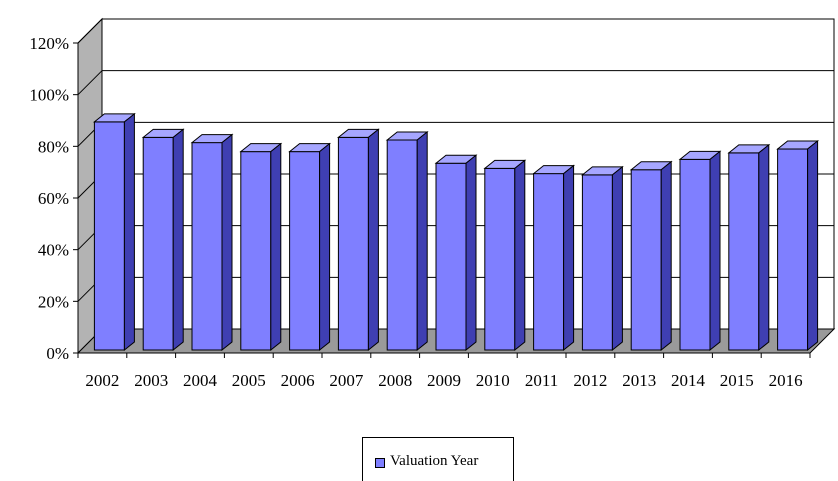 The height and width of the screenshot is (481, 838). Describe the element at coordinates (434, 461) in the screenshot. I see `legend-label: Valuation Year` at that location.